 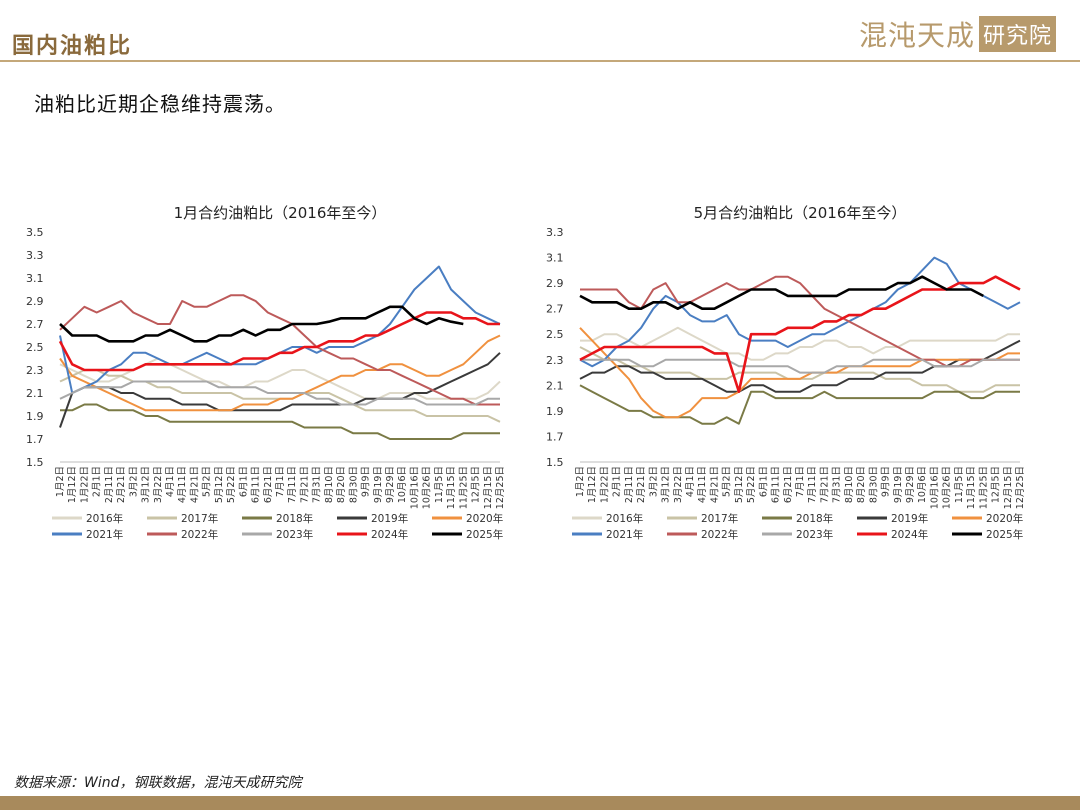 What do you see at coordinates (280, 481) in the screenshot?
I see `x-tick-label: 7月1日` at bounding box center [280, 481].